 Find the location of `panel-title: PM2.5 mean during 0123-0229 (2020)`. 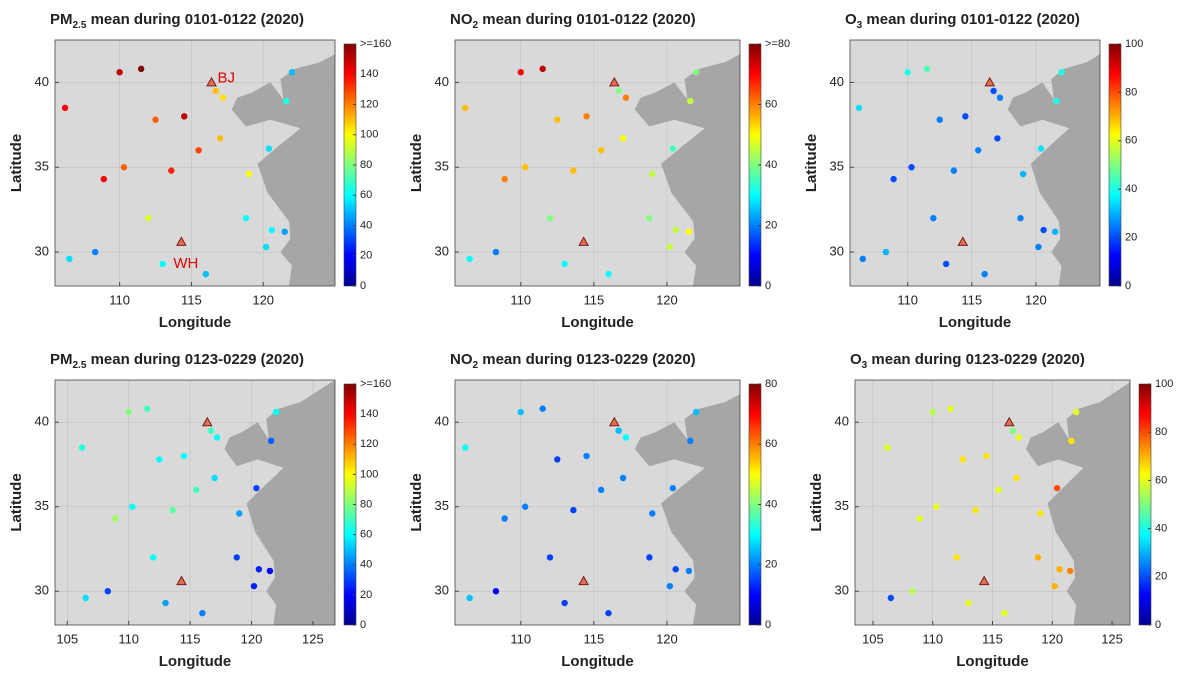

panel-title: PM2.5 mean during 0123-0229 (2020) is located at coordinates (177, 361).